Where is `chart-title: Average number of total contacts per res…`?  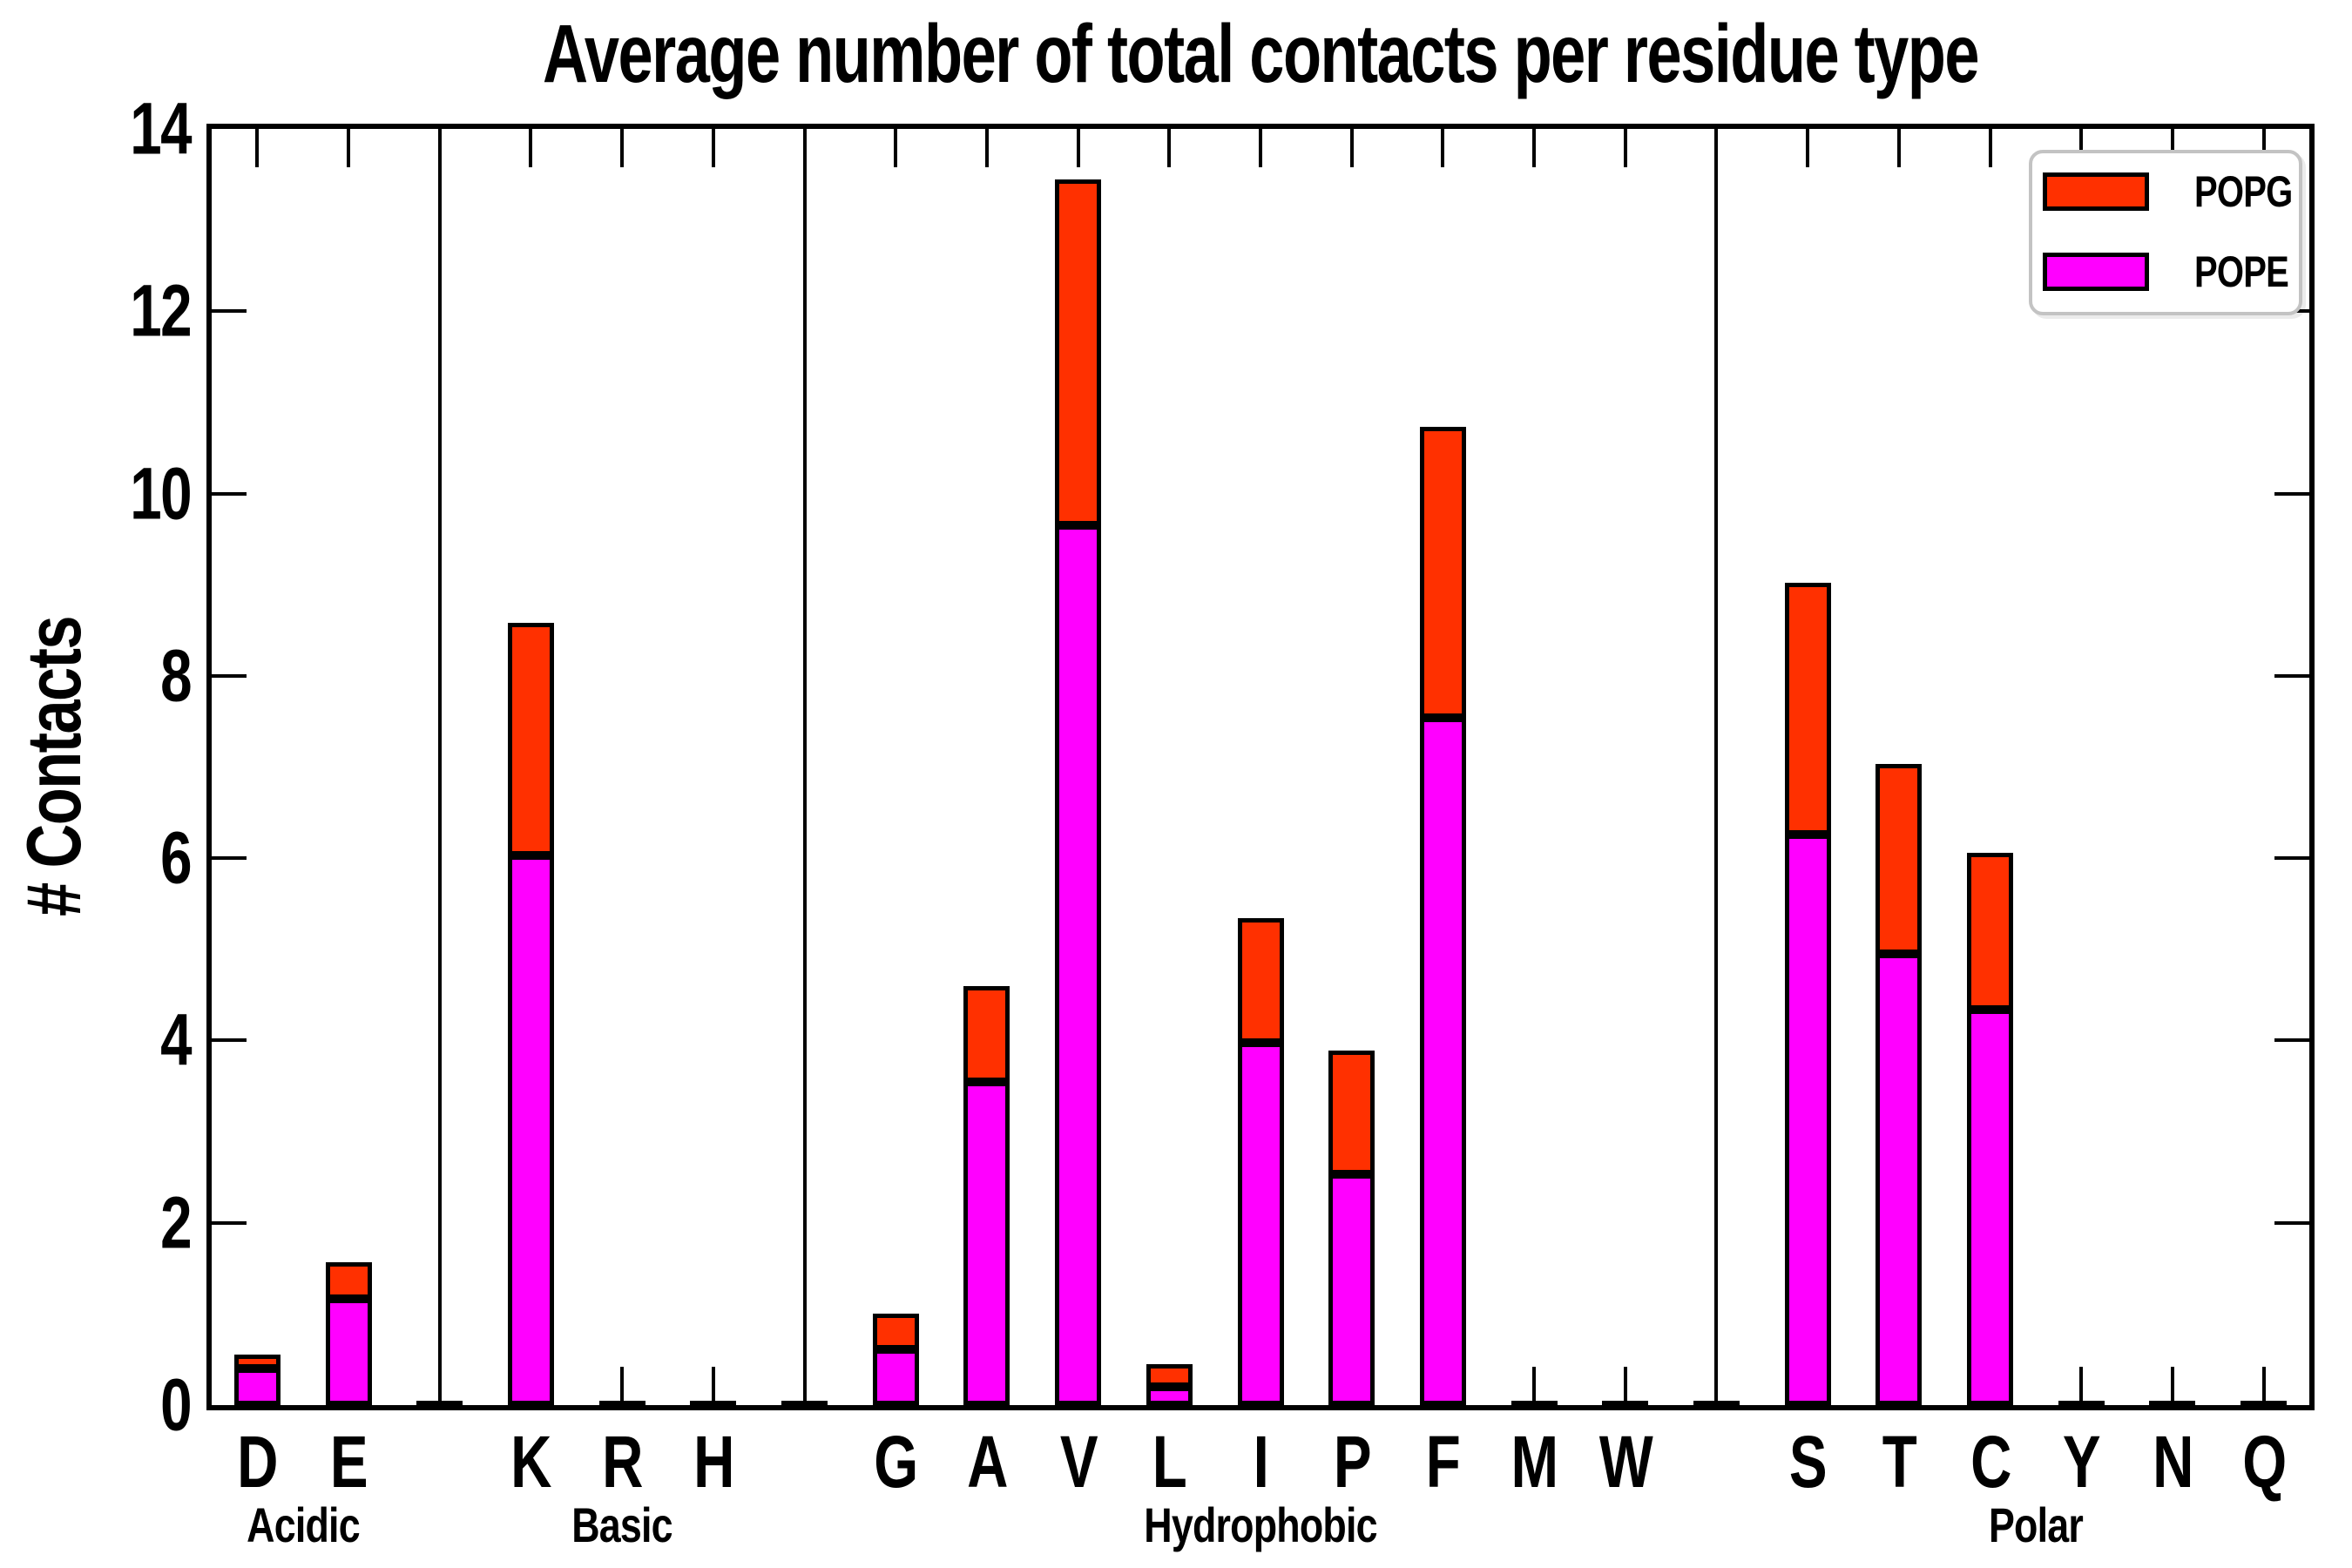
chart-title: Average number of total contacts per res… is located at coordinates (1261, 54).